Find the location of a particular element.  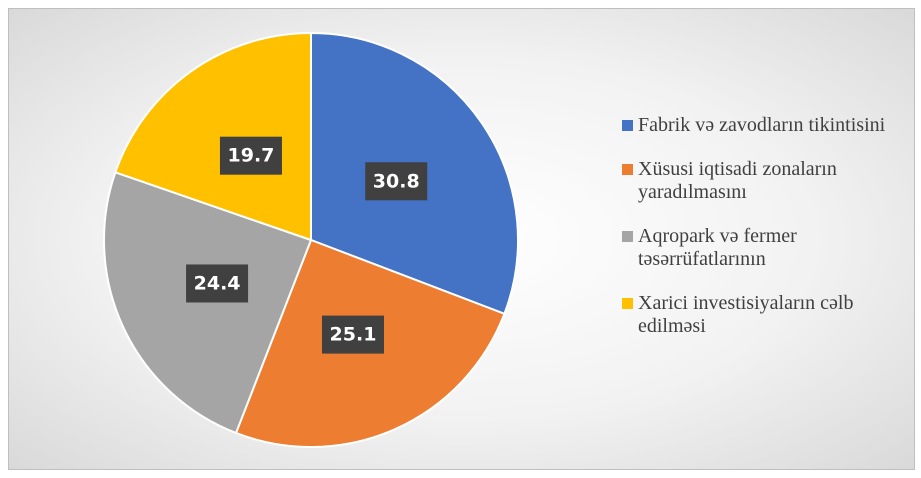

legend-item: Fabrik və zavodların tikintisini is located at coordinates (767, 125).